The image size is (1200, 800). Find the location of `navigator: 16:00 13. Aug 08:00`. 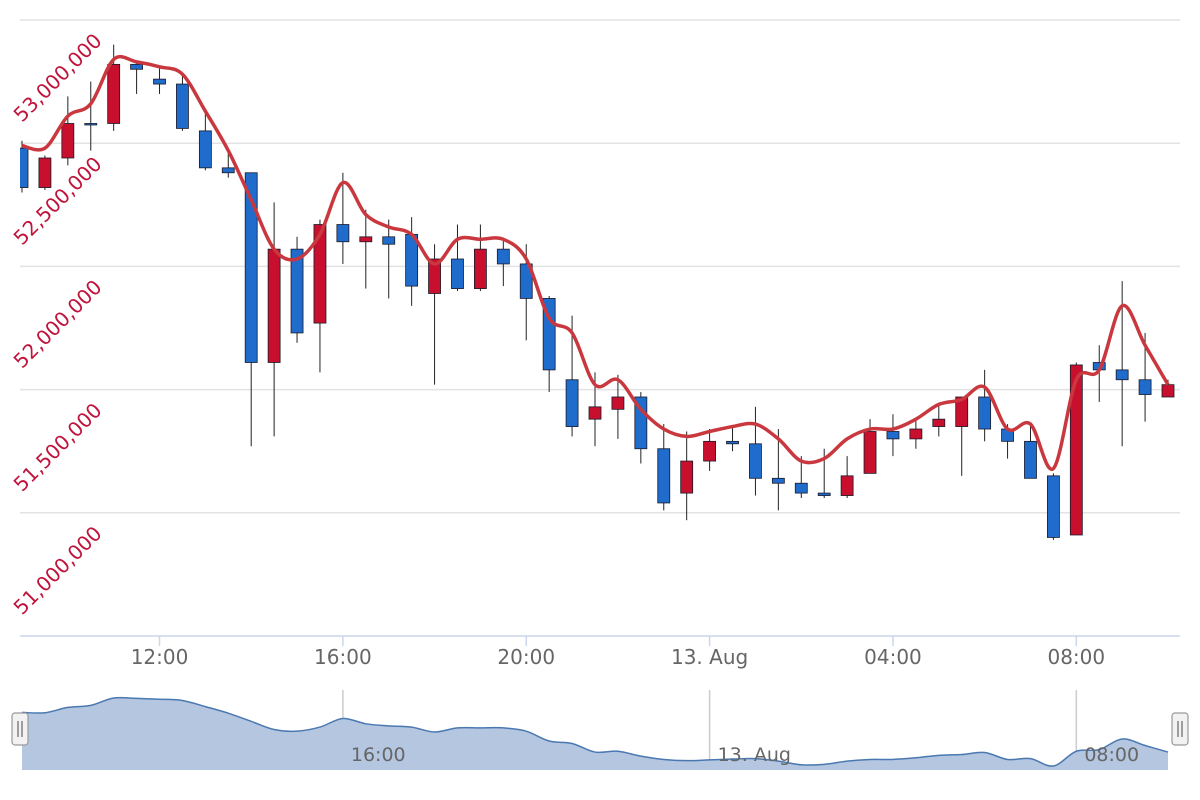

navigator: 16:00 13. Aug 08:00 is located at coordinates (600, 730).